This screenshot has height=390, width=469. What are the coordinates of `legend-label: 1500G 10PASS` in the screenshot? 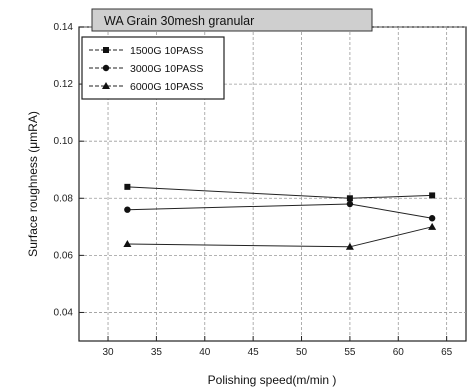 It's located at (166, 51).